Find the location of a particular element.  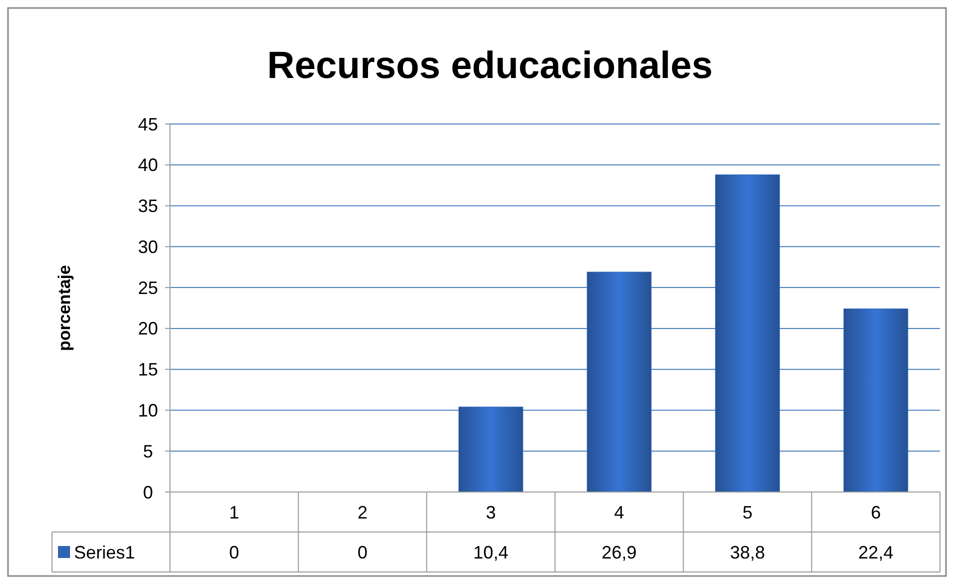

data-label: 26,9 is located at coordinates (619, 552).